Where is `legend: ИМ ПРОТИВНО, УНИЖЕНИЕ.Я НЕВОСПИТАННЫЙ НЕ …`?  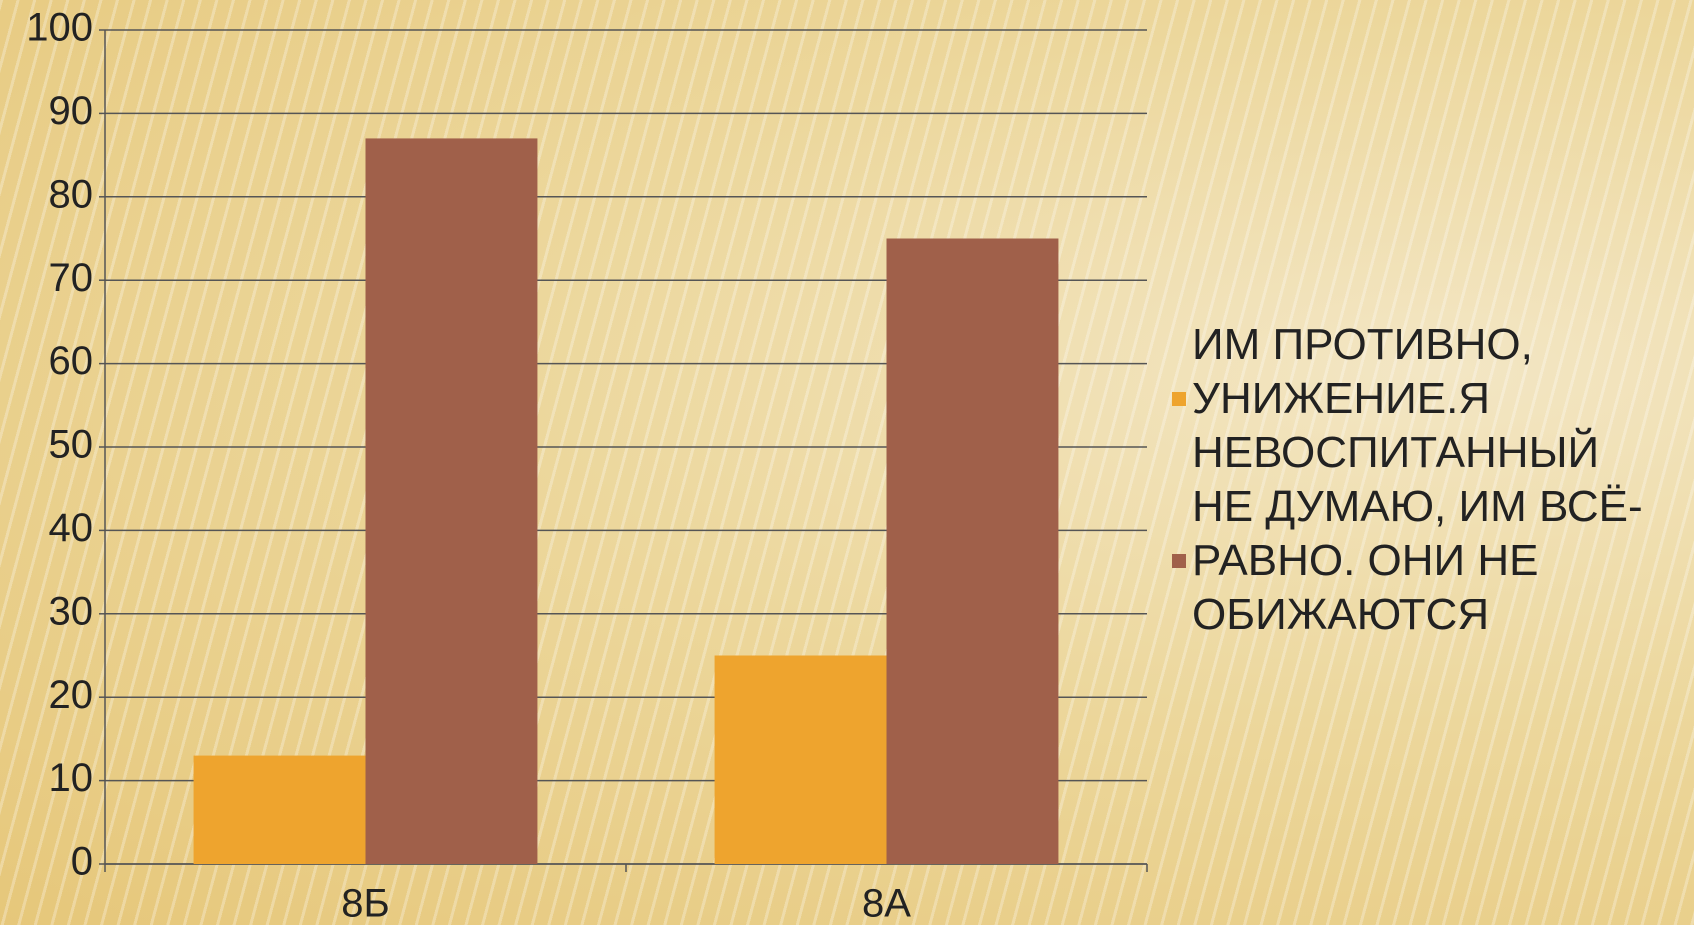 legend: ИМ ПРОТИВНО, УНИЖЕНИЕ.Я НЕВОСПИТАННЫЙ НЕ … is located at coordinates (1422, 480).